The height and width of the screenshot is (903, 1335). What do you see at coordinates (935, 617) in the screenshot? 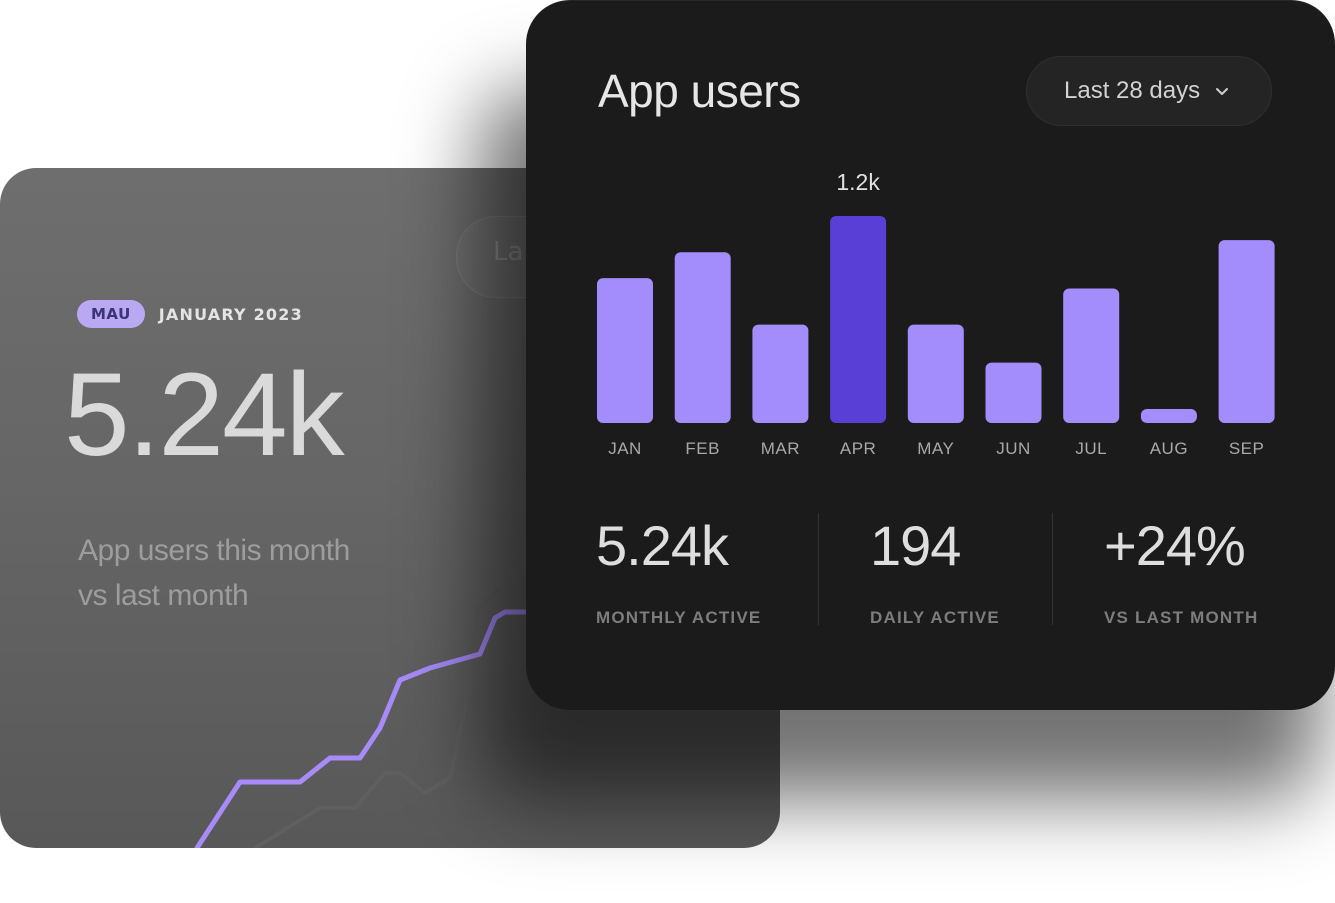
I see `stat-label: DAILY ACTIVE` at bounding box center [935, 617].